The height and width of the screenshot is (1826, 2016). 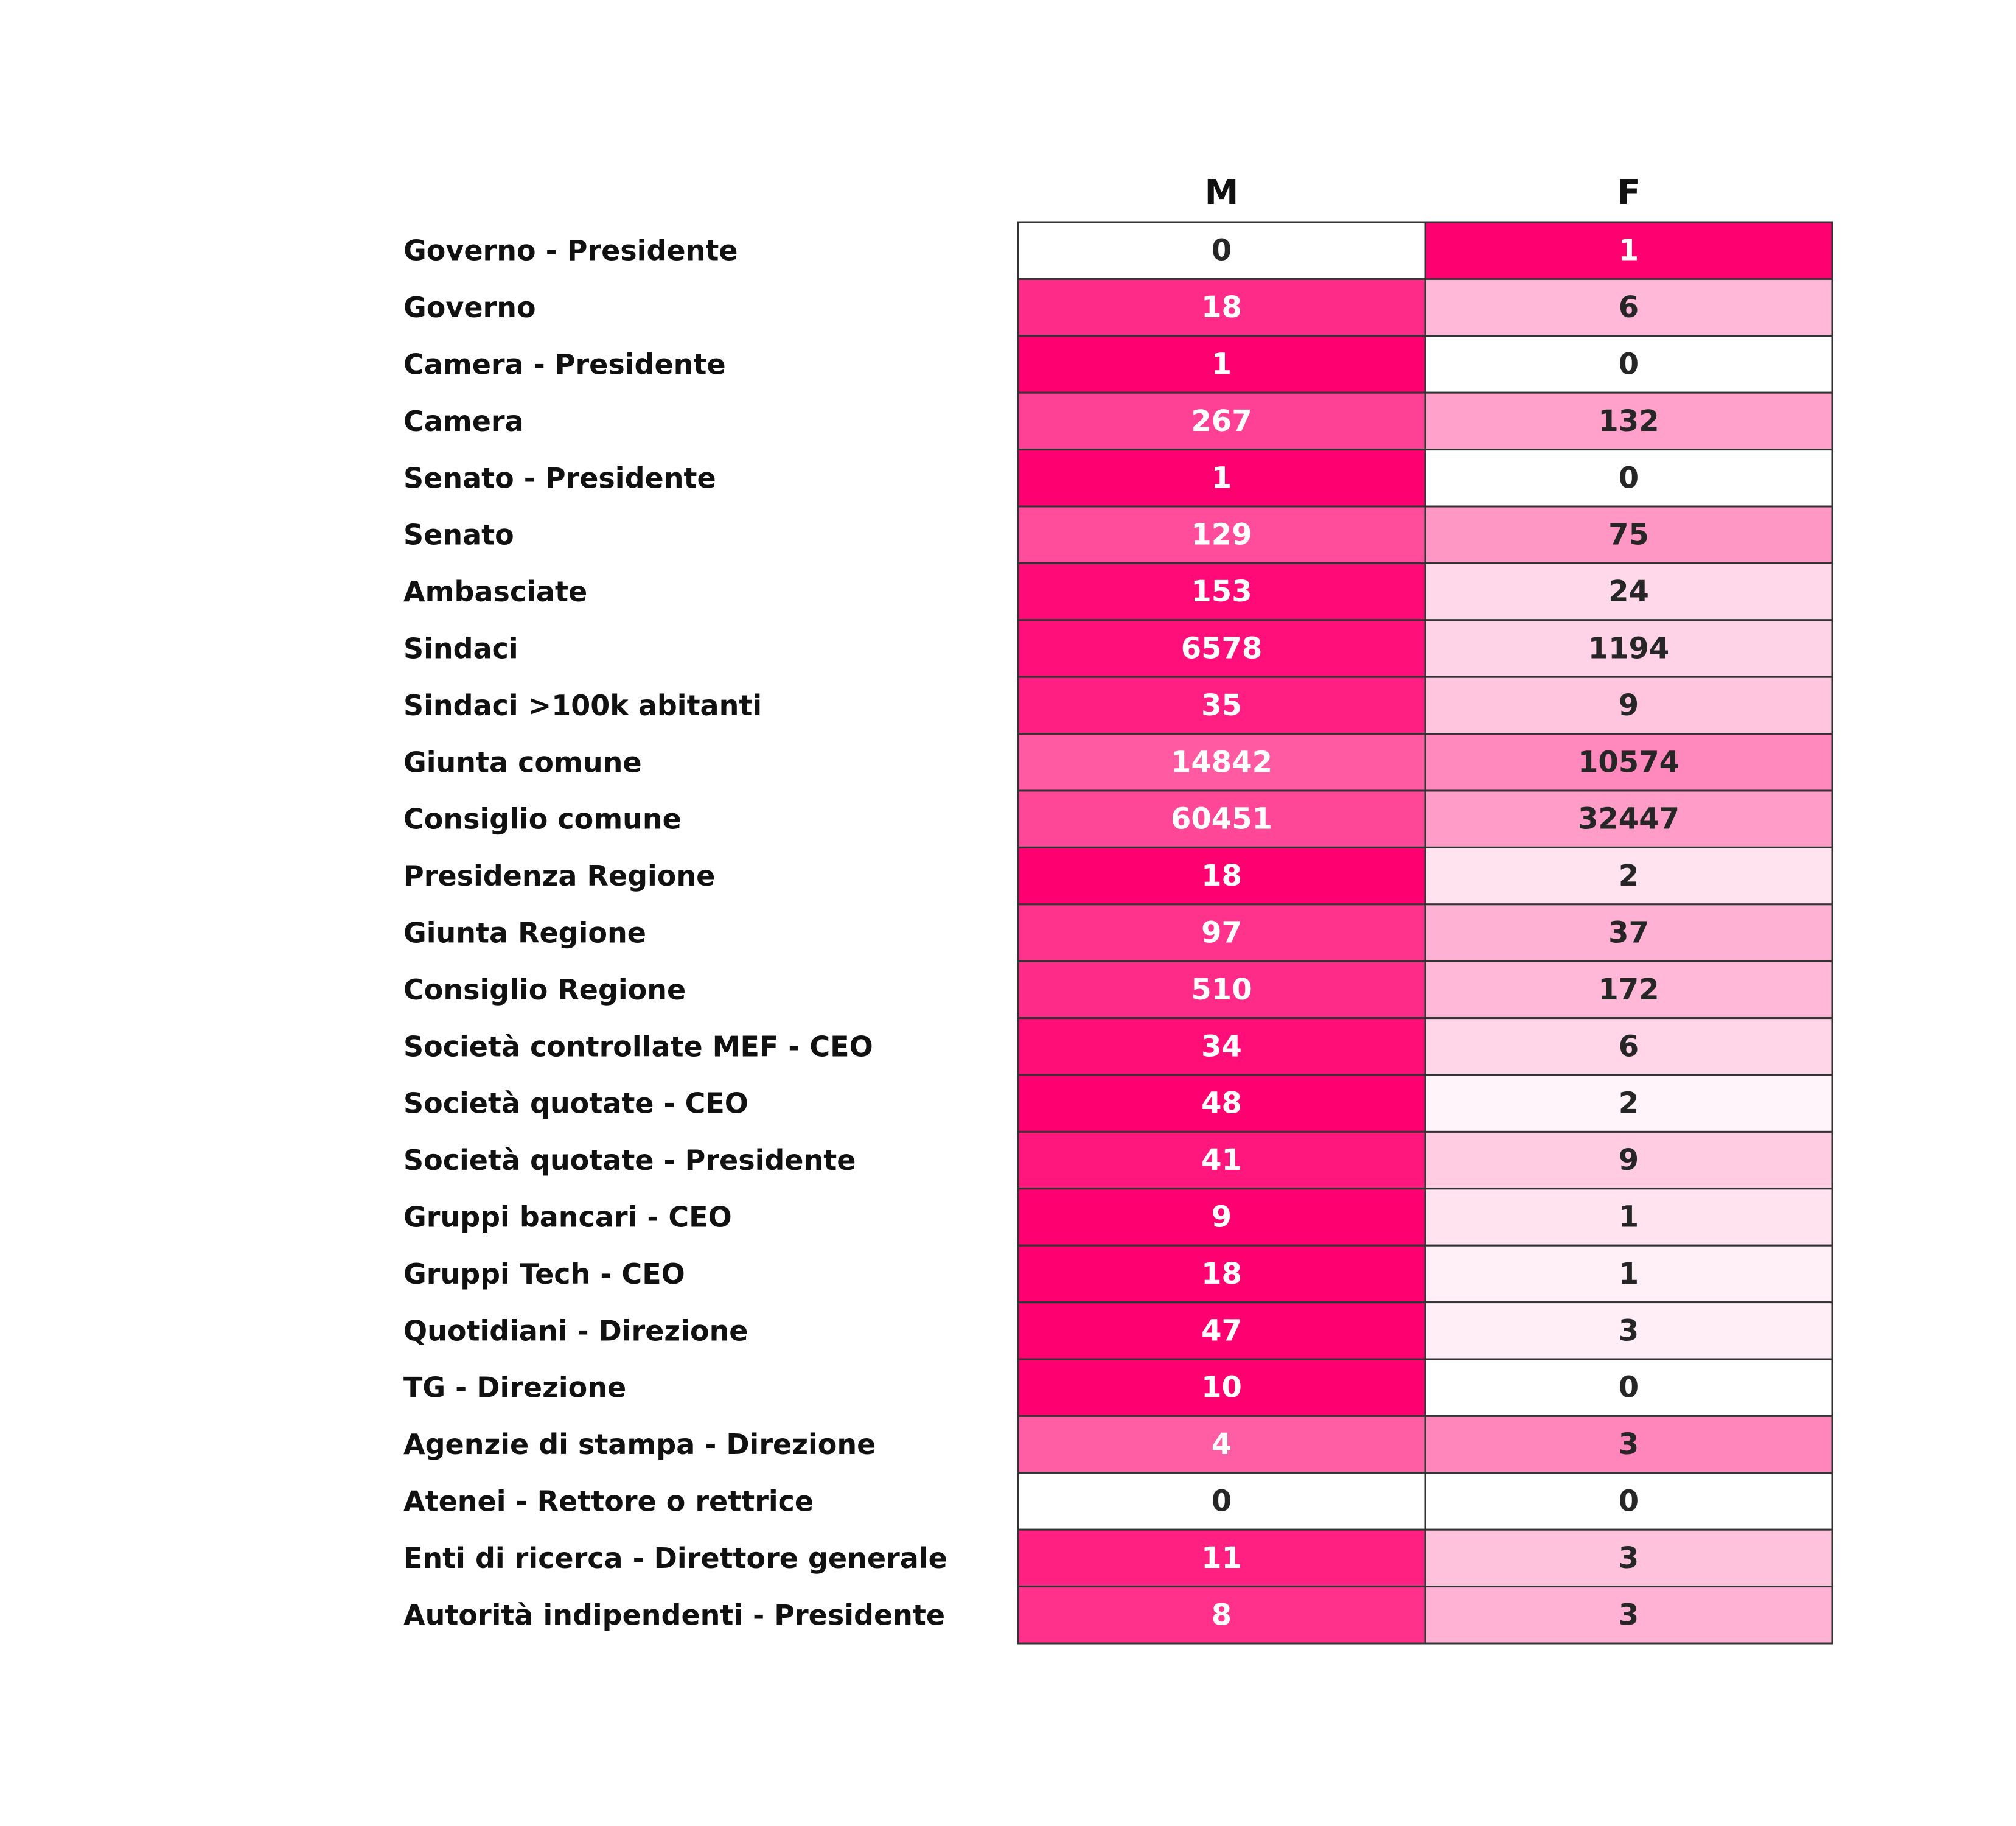 I want to click on cell-value-label: 10574, so click(x=1628, y=762).